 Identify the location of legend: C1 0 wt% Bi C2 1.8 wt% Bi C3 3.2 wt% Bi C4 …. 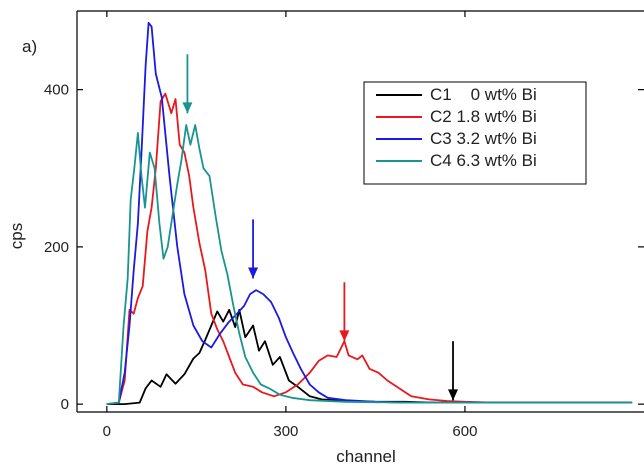
(475, 133).